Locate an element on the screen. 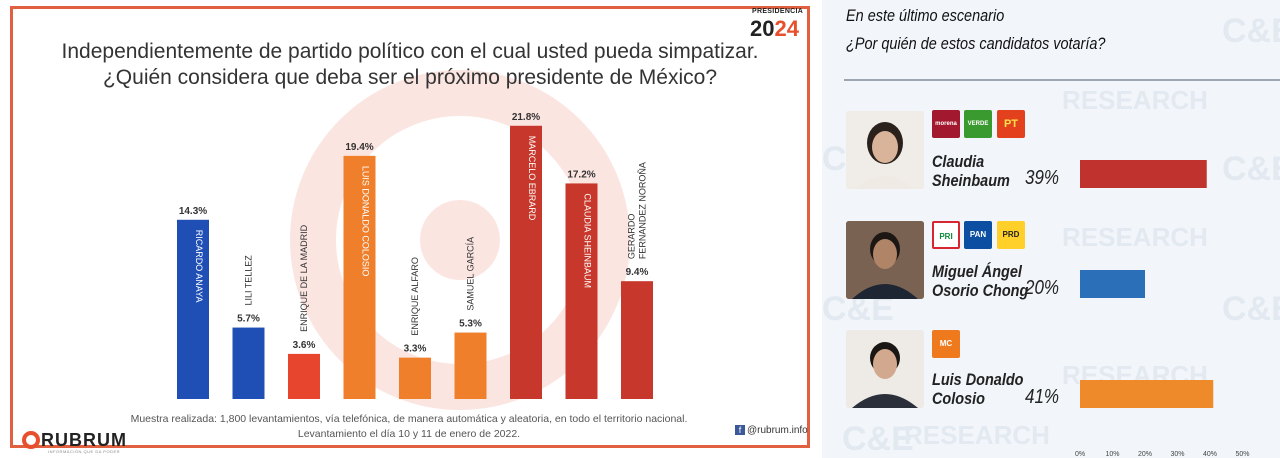 The height and width of the screenshot is (458, 1280). category-label: RICARDO ANAYA is located at coordinates (199, 266).